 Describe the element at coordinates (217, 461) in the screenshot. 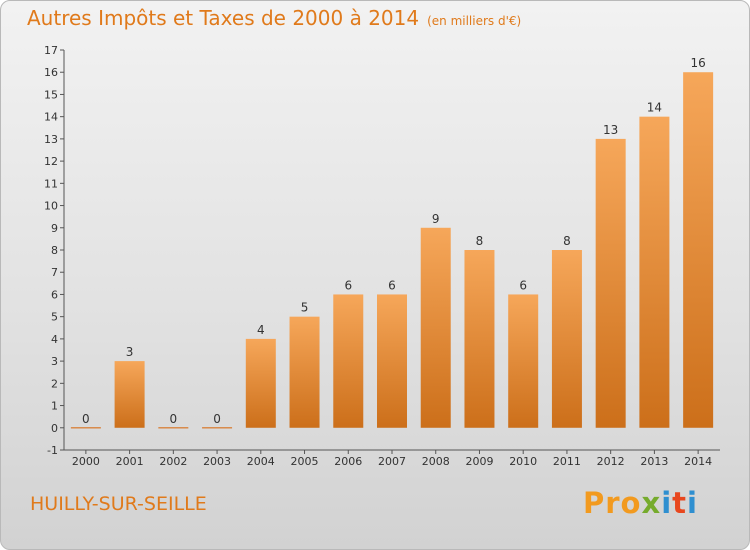

I see `x-tick-label: 2003` at that location.